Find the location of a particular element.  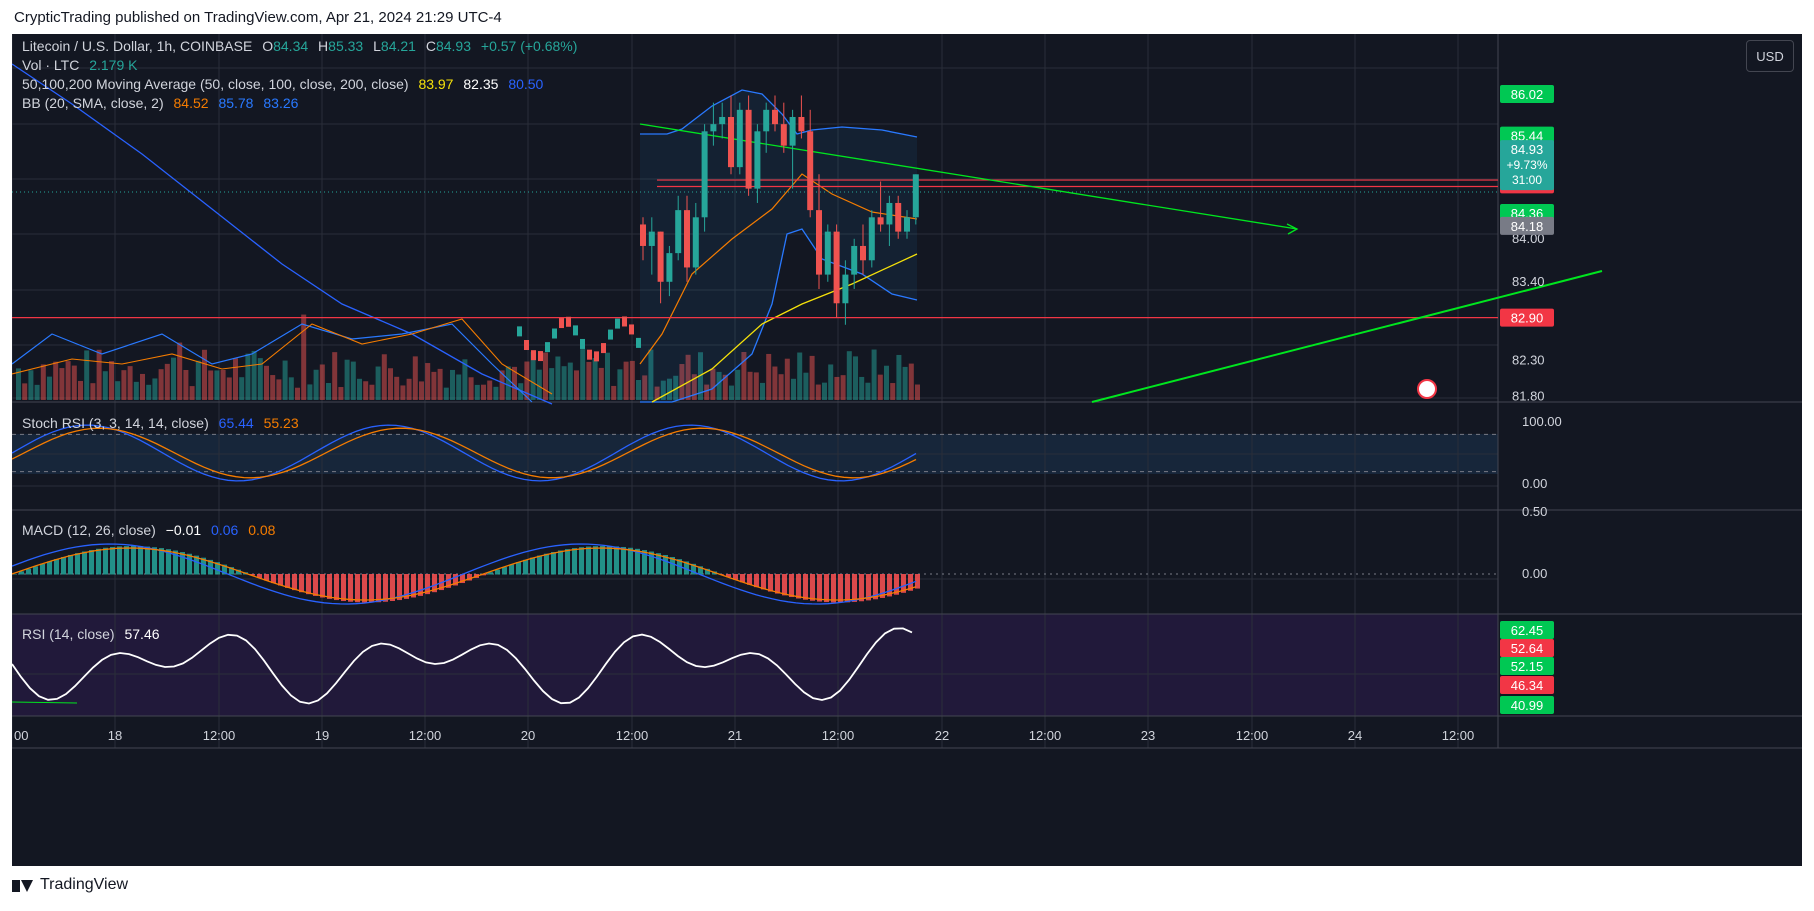

price-label-text: 86.02 is located at coordinates (1527, 94).